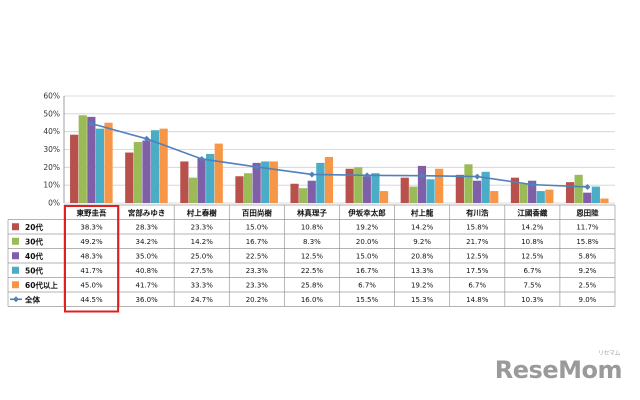  Describe the element at coordinates (202, 256) in the screenshot. I see `data-label: 25.0%` at that location.